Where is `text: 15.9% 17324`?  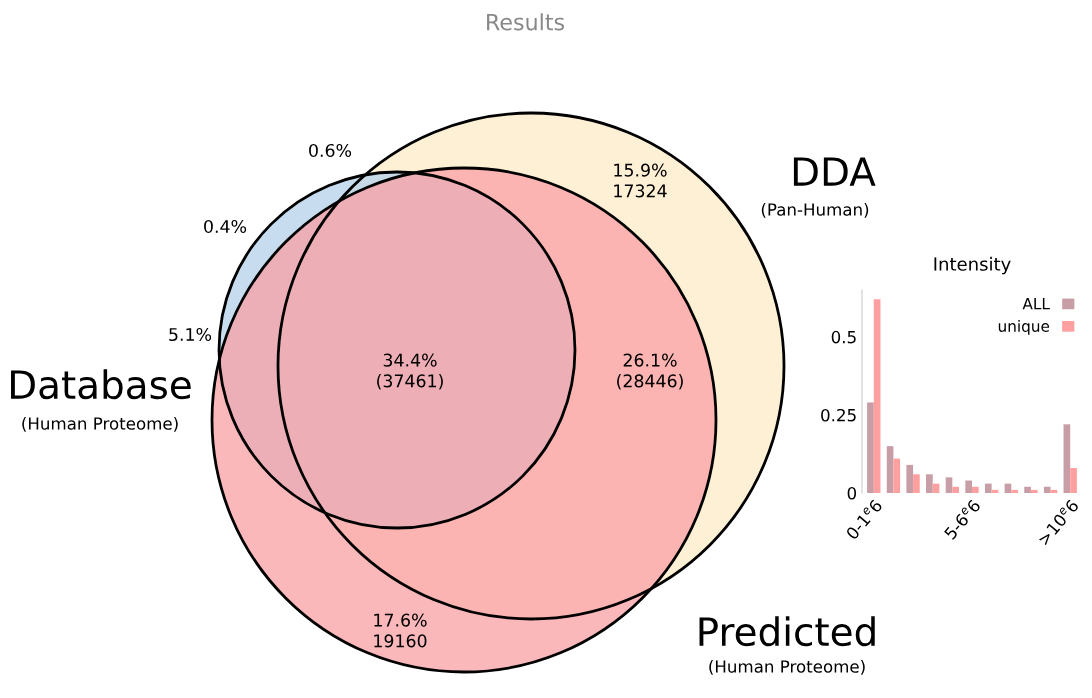
text: 15.9% 17324 is located at coordinates (640, 180).